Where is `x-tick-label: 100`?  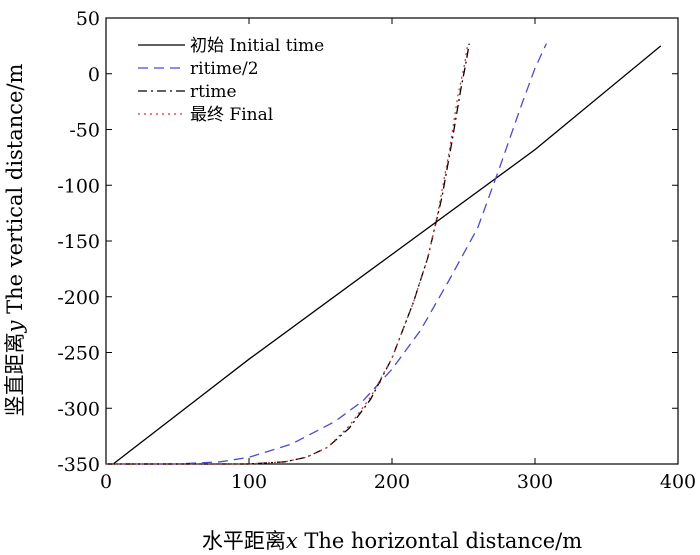
x-tick-label: 100 is located at coordinates (249, 482).